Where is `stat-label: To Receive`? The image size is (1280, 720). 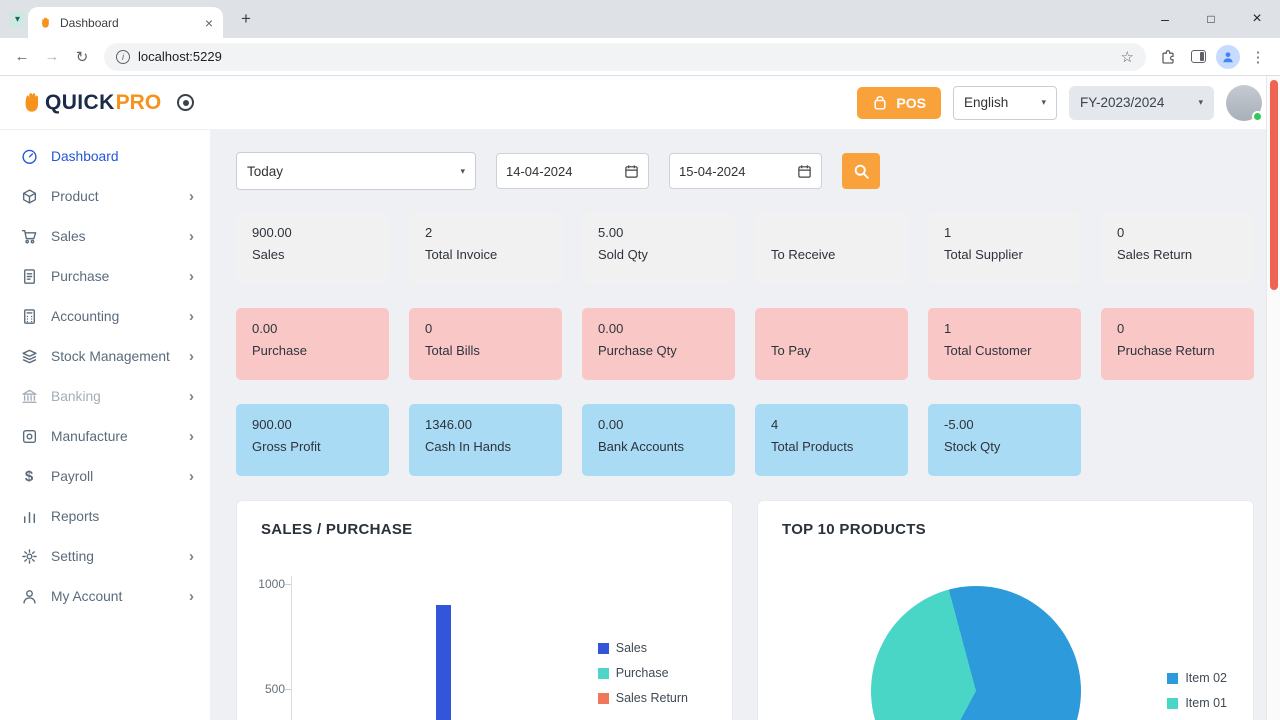 stat-label: To Receive is located at coordinates (803, 254).